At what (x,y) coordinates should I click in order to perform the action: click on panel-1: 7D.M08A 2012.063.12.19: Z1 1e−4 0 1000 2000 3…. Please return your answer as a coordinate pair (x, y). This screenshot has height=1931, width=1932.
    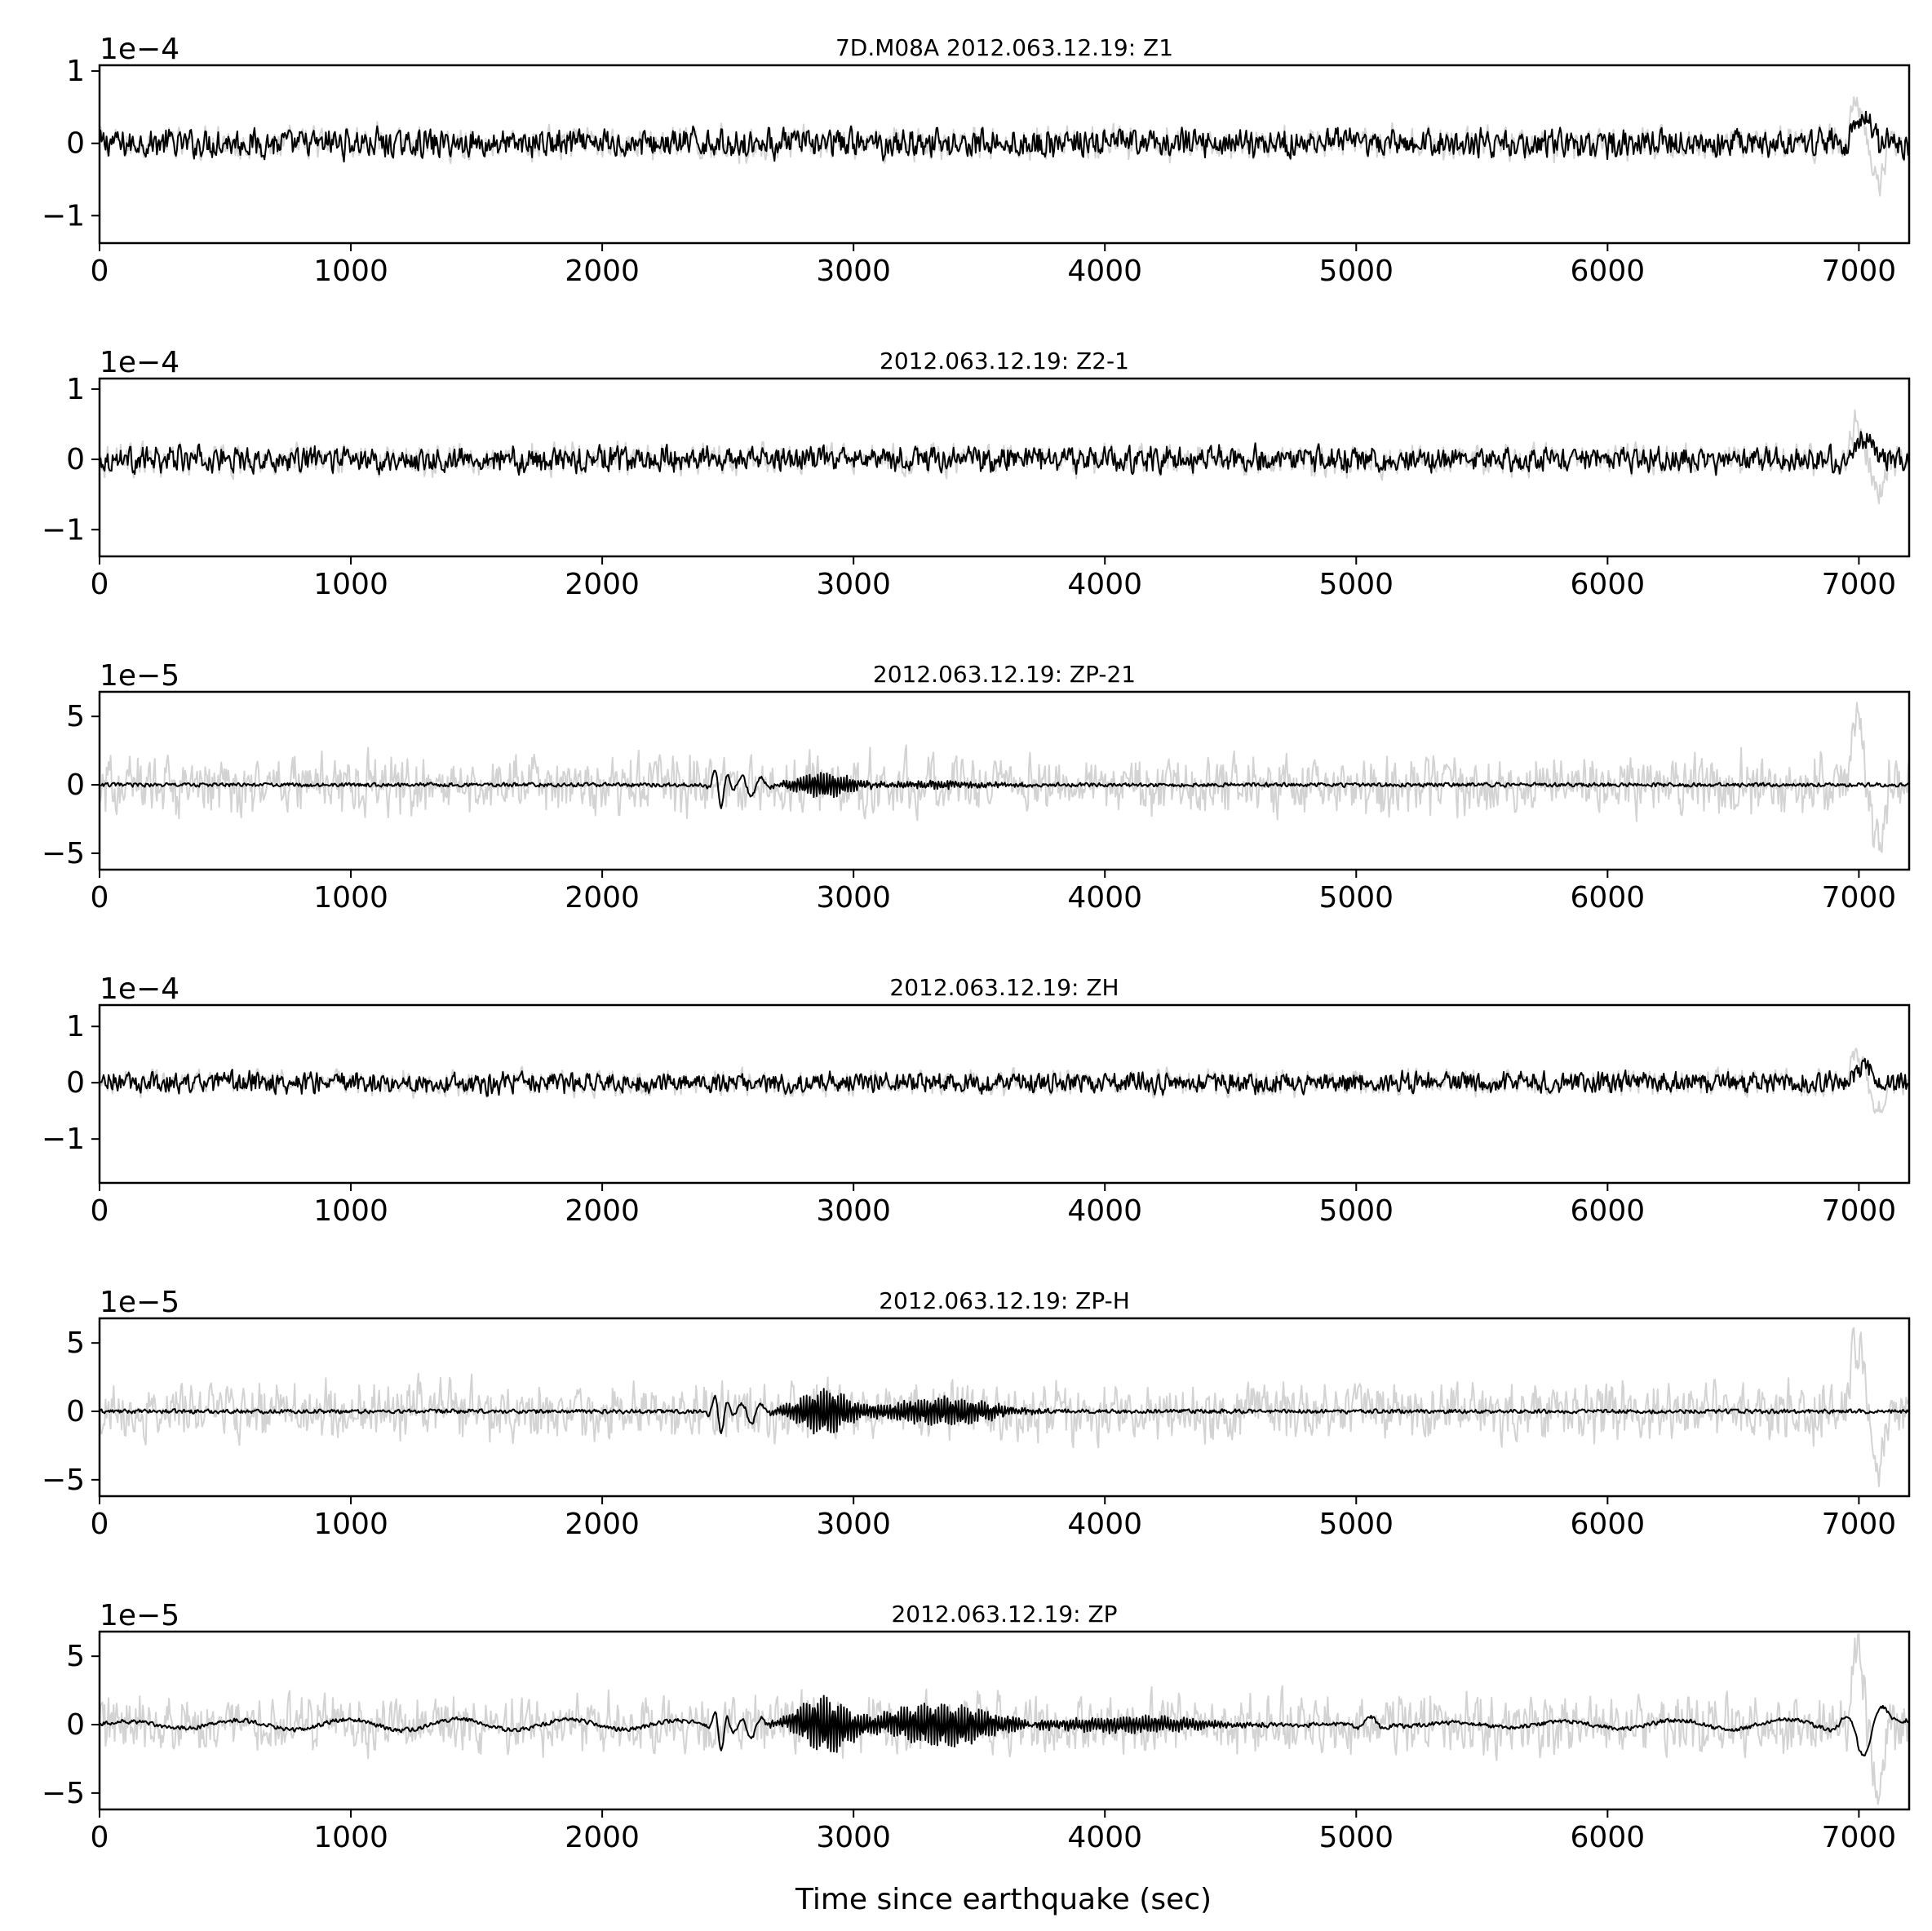
    Looking at the image, I should click on (976, 161).